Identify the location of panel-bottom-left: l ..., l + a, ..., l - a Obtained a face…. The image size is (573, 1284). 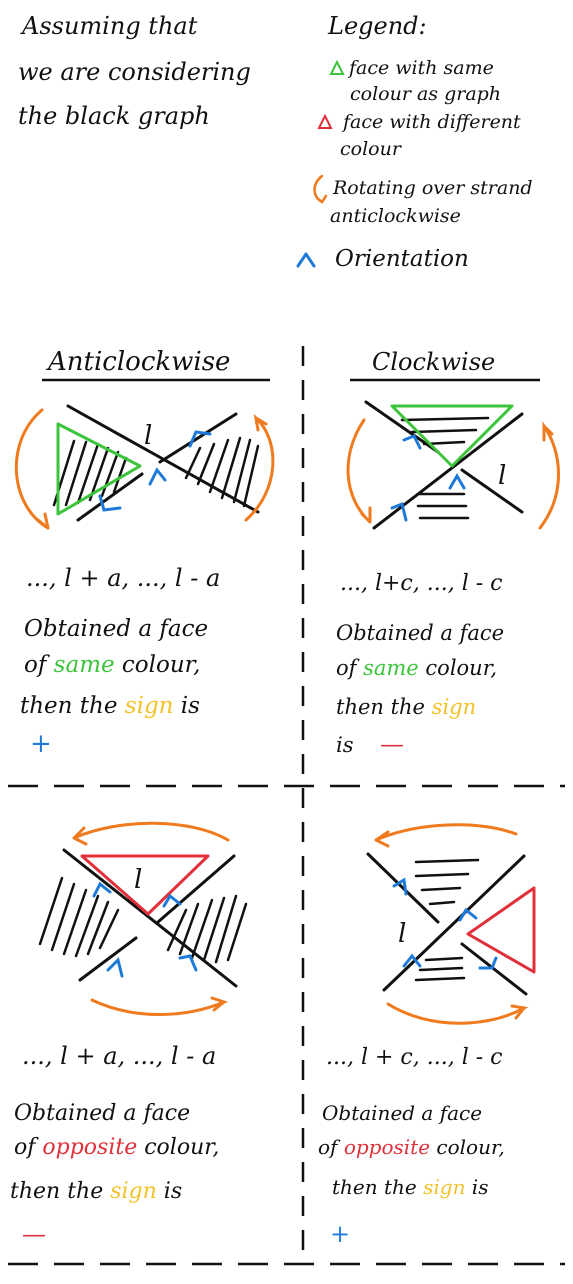
(129, 1034).